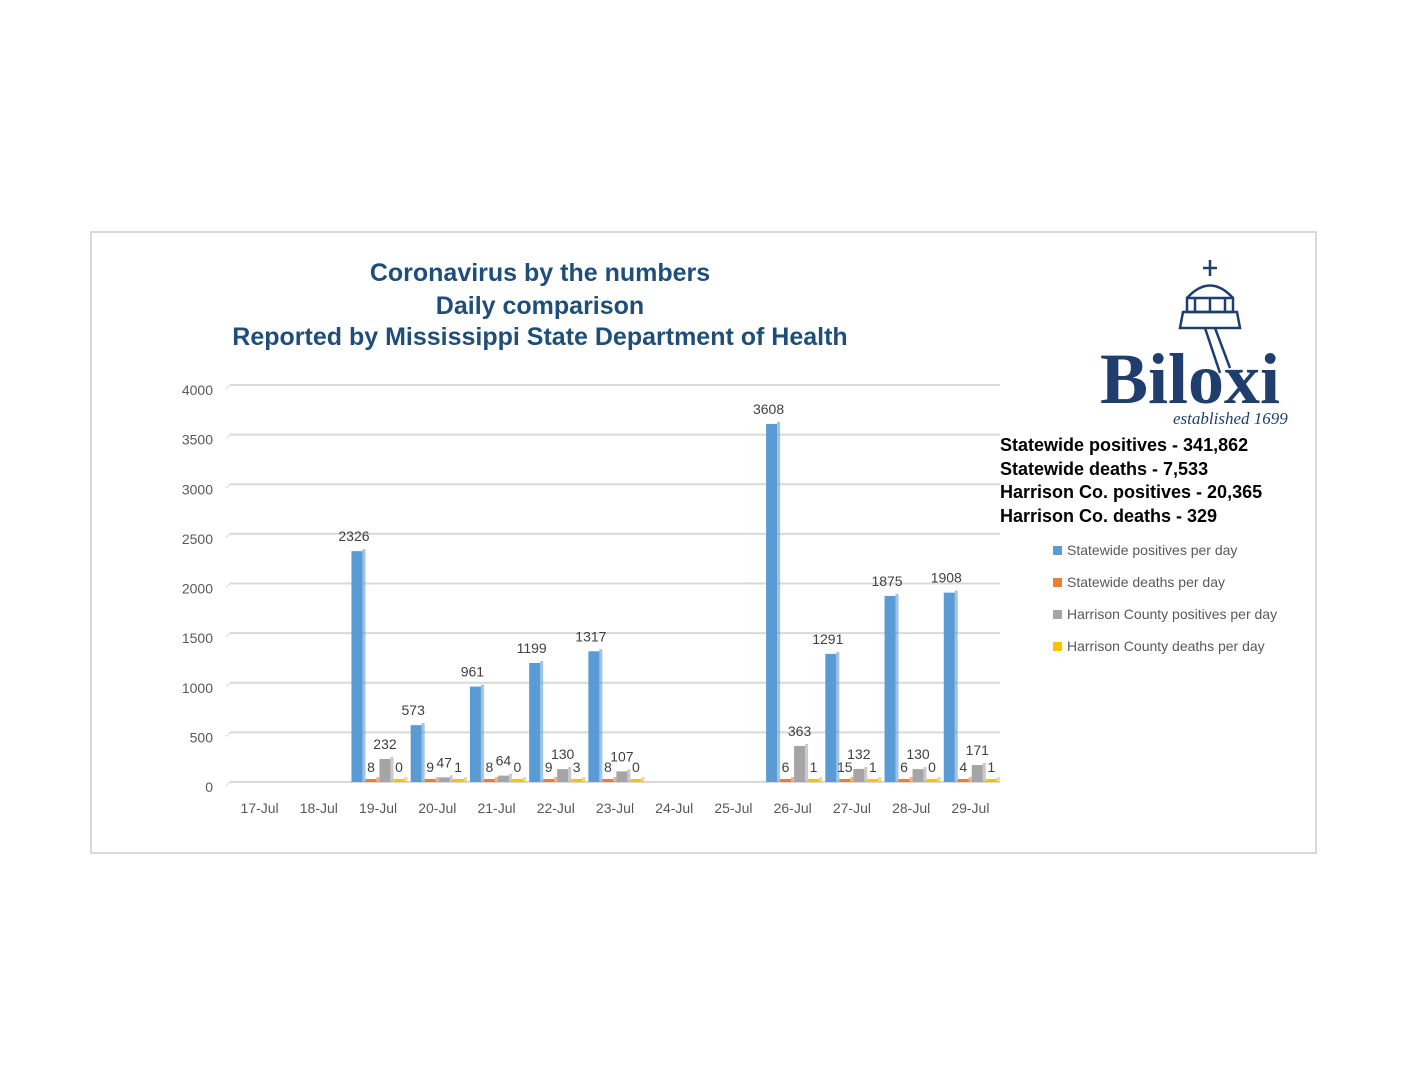 This screenshot has height=1088, width=1408. Describe the element at coordinates (768, 409) in the screenshot. I see `data-label: 3608` at that location.